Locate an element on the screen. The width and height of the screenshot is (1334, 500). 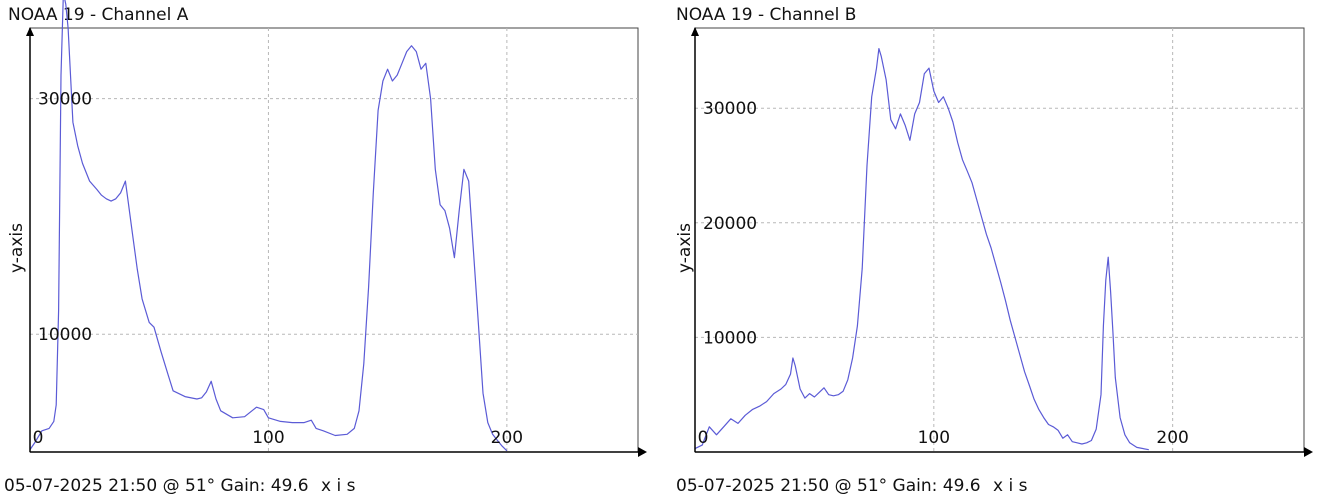
y-tick-label: 20000 is located at coordinates (730, 224).